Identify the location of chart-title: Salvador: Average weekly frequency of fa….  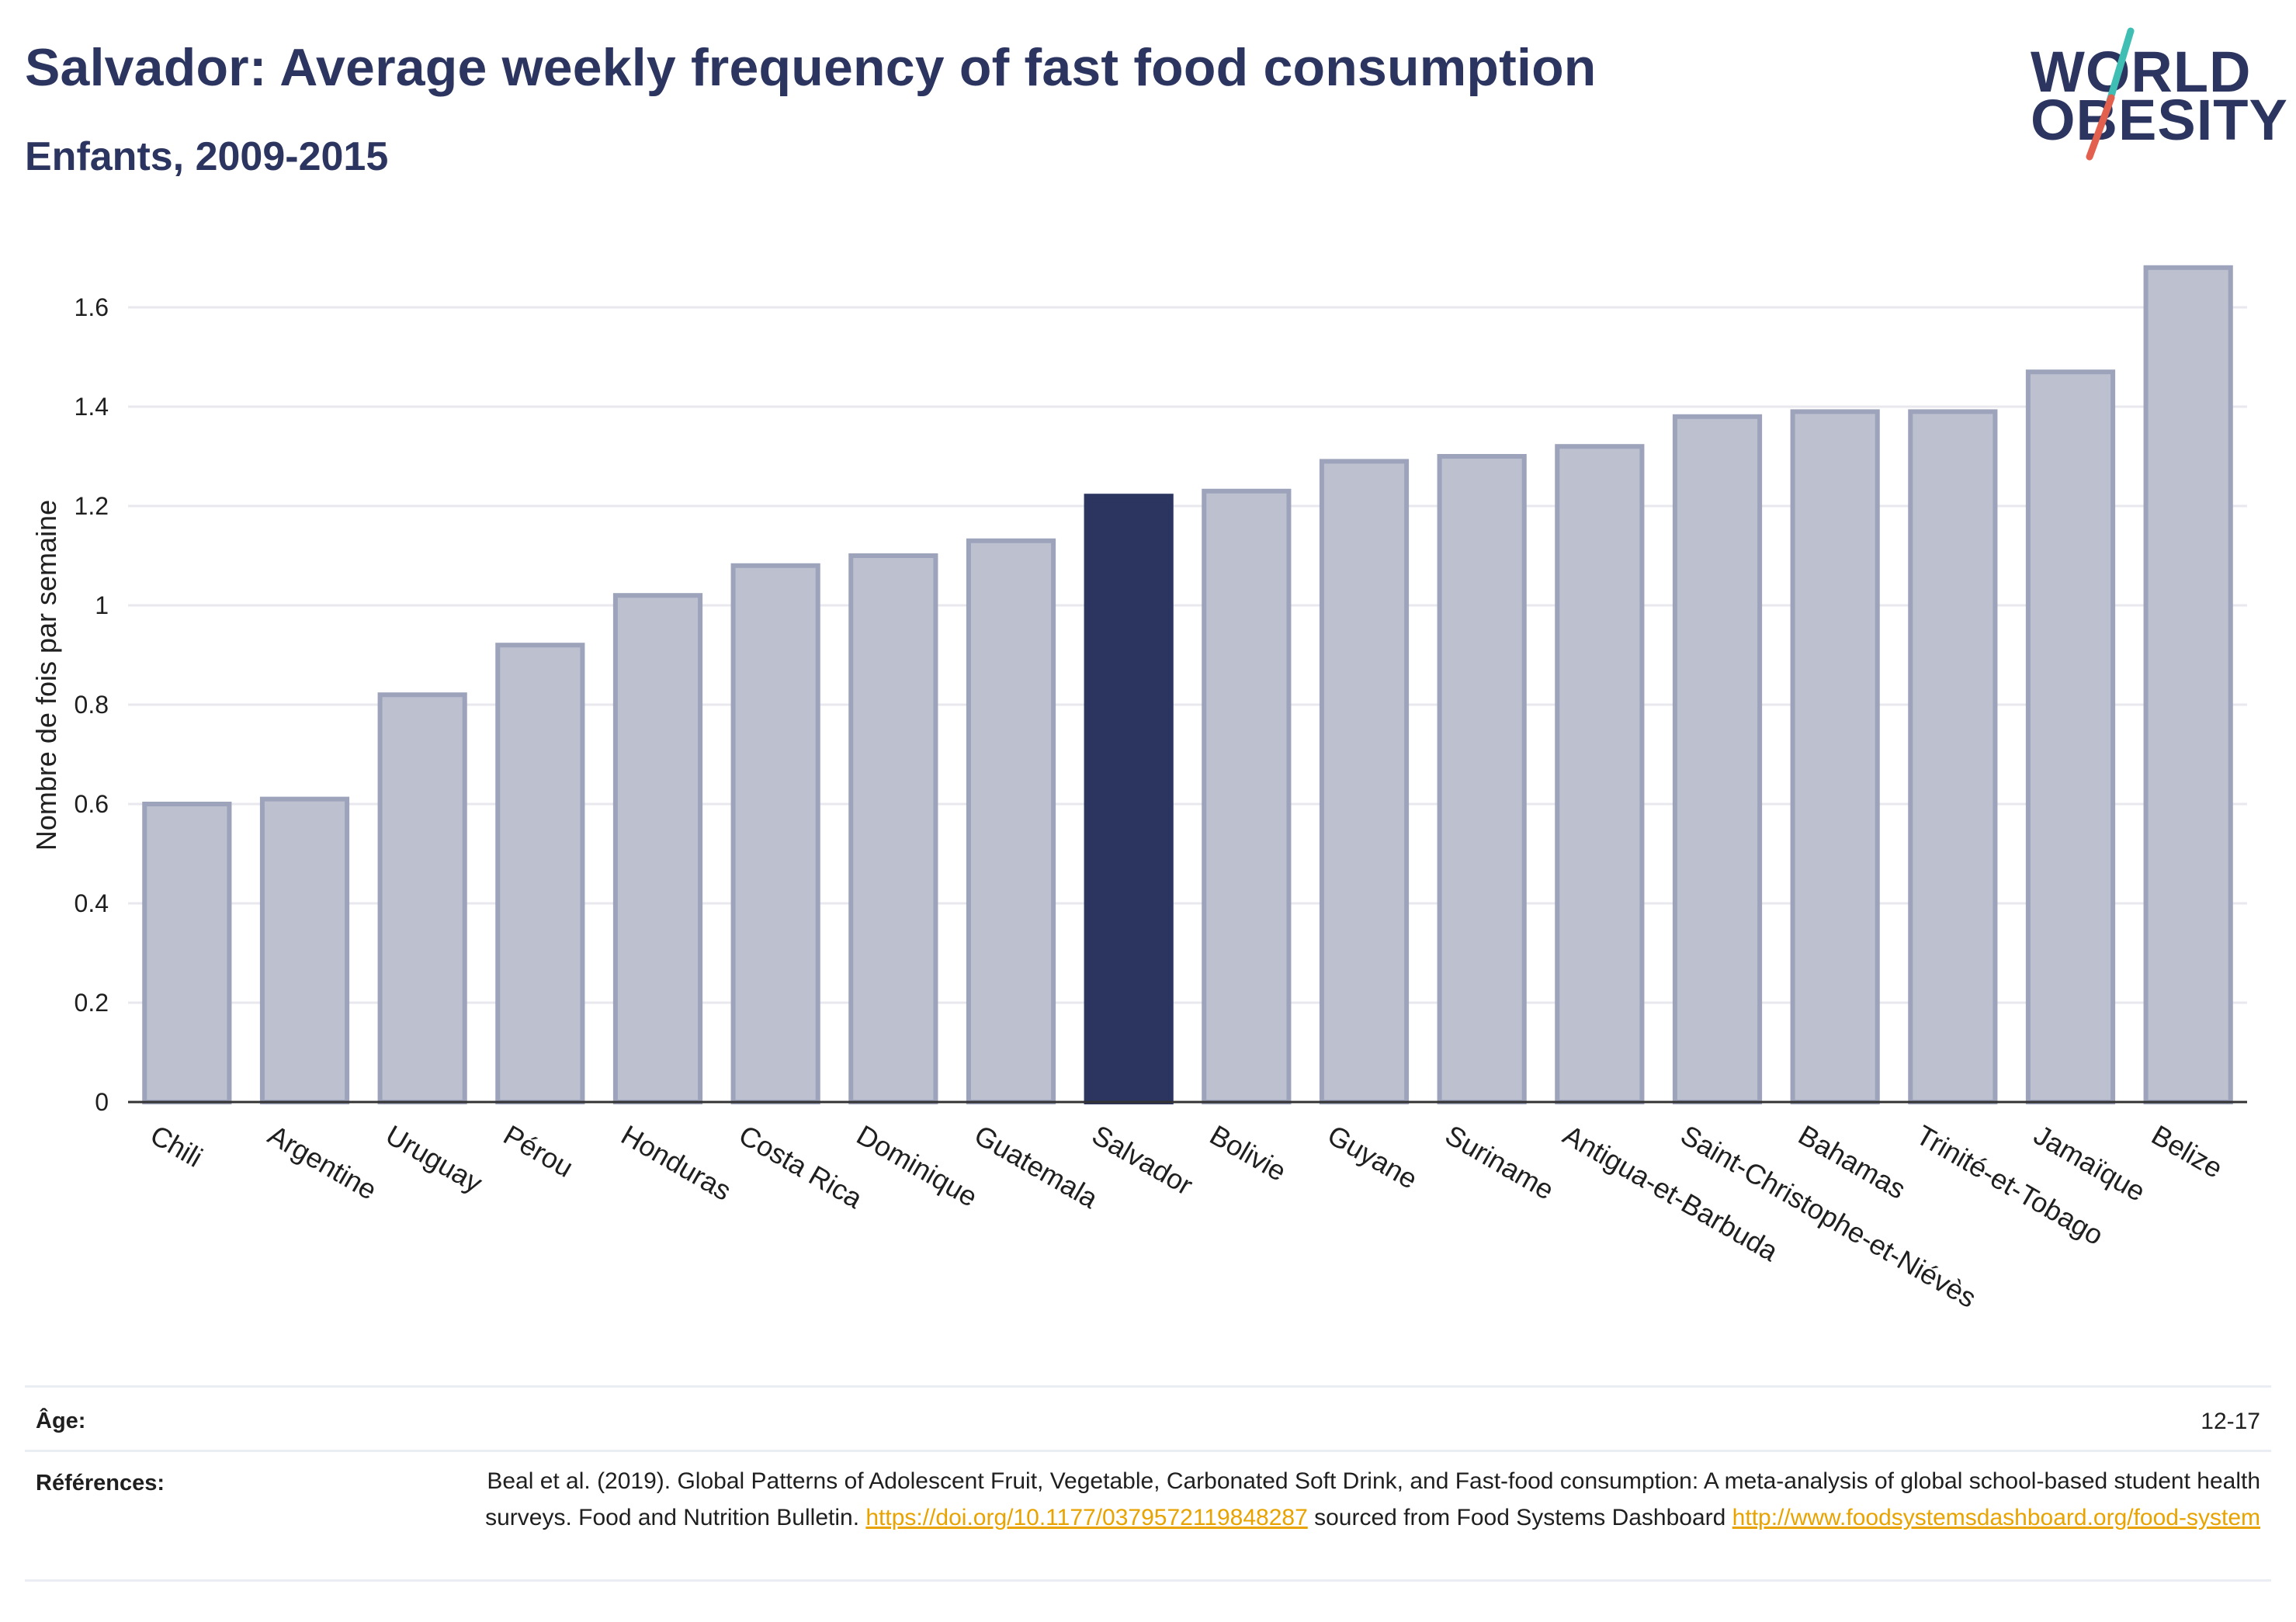
(811, 67).